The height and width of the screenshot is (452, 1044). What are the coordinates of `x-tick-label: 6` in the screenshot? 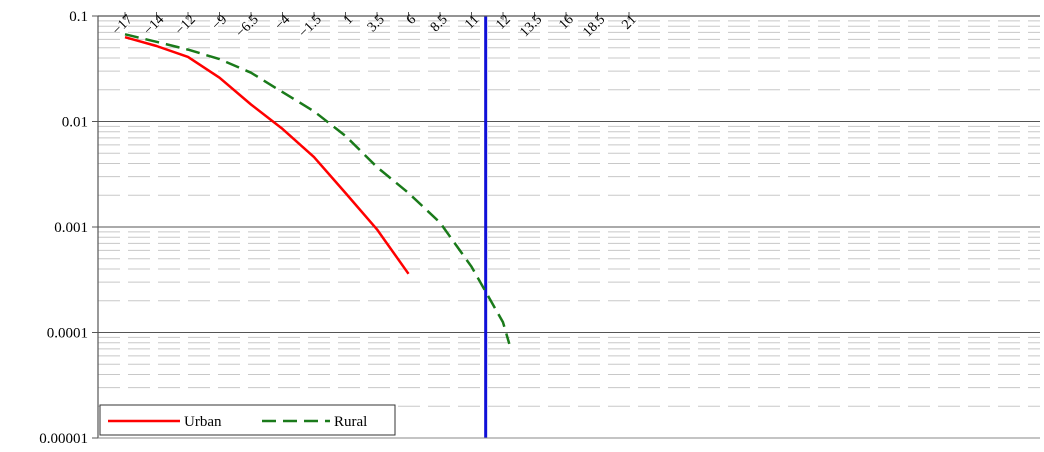 It's located at (412, 20).